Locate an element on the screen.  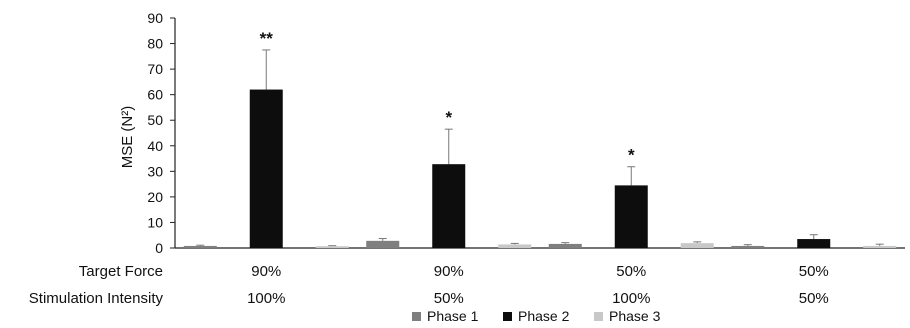
y-tick-label: 50 is located at coordinates (155, 120).